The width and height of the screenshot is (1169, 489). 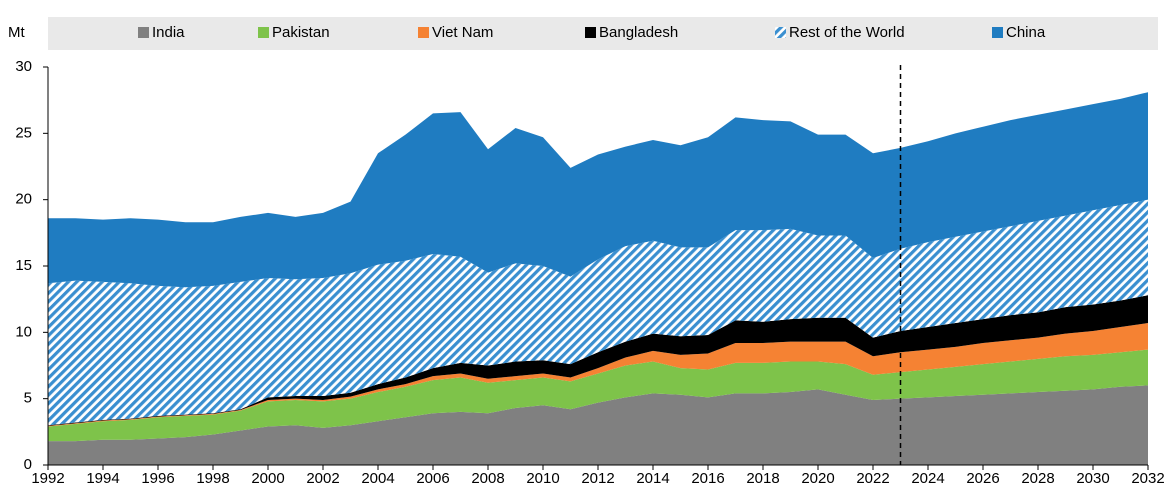 What do you see at coordinates (1037, 478) in the screenshot?
I see `x-tick-label: 2028` at bounding box center [1037, 478].